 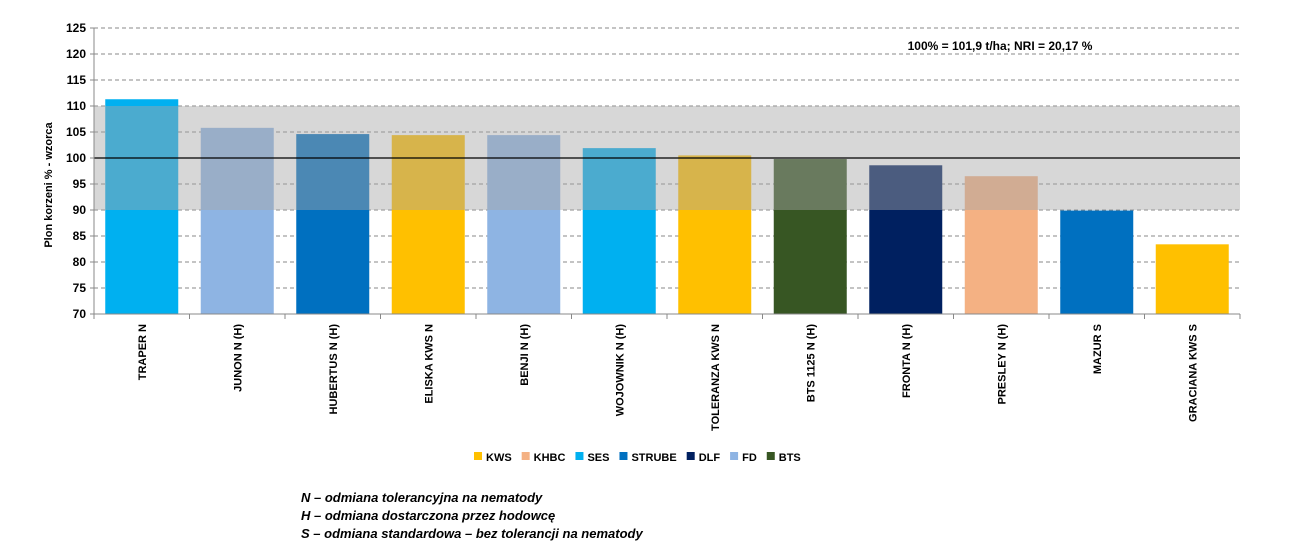 What do you see at coordinates (143, 352) in the screenshot?
I see `x-tick-label: TRAPER N` at bounding box center [143, 352].